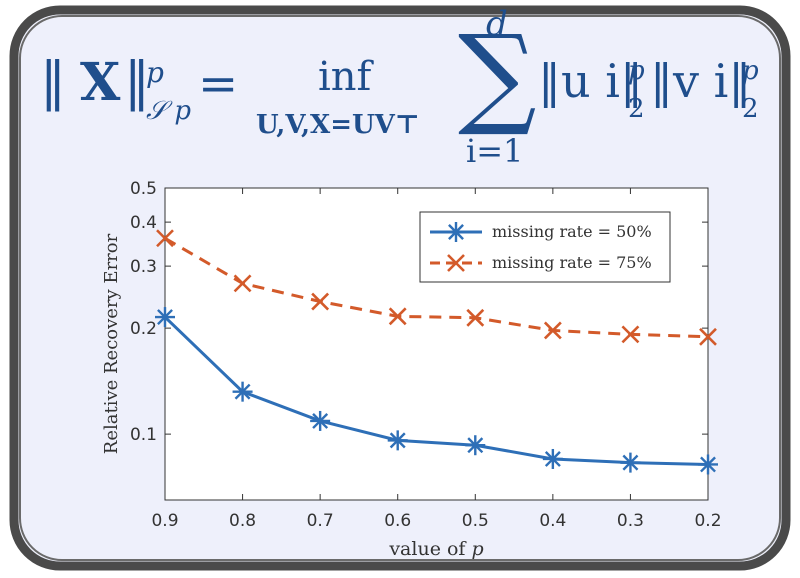  Describe the element at coordinates (100, 82) in the screenshot. I see `formula-lhs-variable: X` at that location.